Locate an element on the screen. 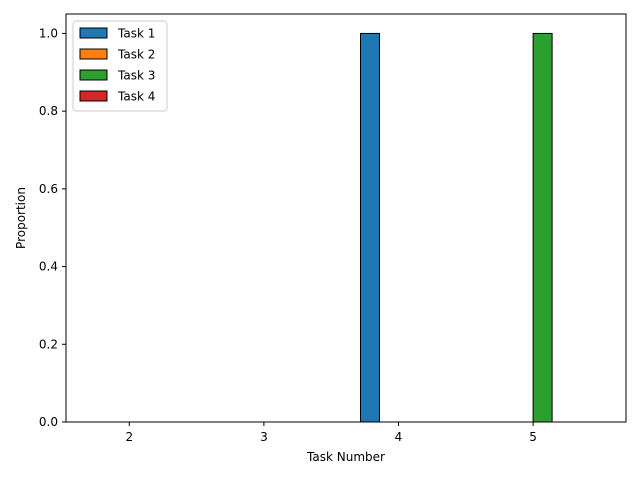 The width and height of the screenshot is (640, 480). x-axis: 2 3 4 5 is located at coordinates (331, 433).